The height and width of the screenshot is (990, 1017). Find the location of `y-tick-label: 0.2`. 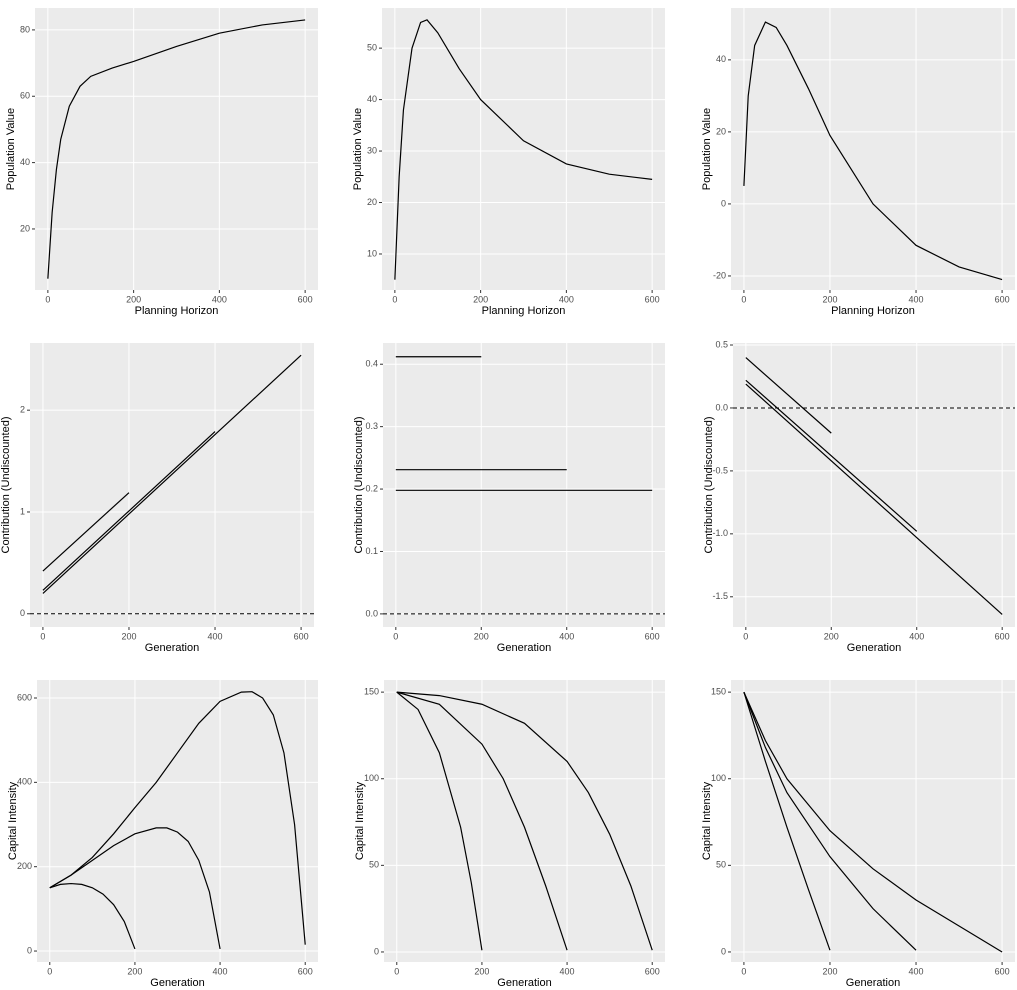

y-tick-label: 0.2 is located at coordinates (371, 488).